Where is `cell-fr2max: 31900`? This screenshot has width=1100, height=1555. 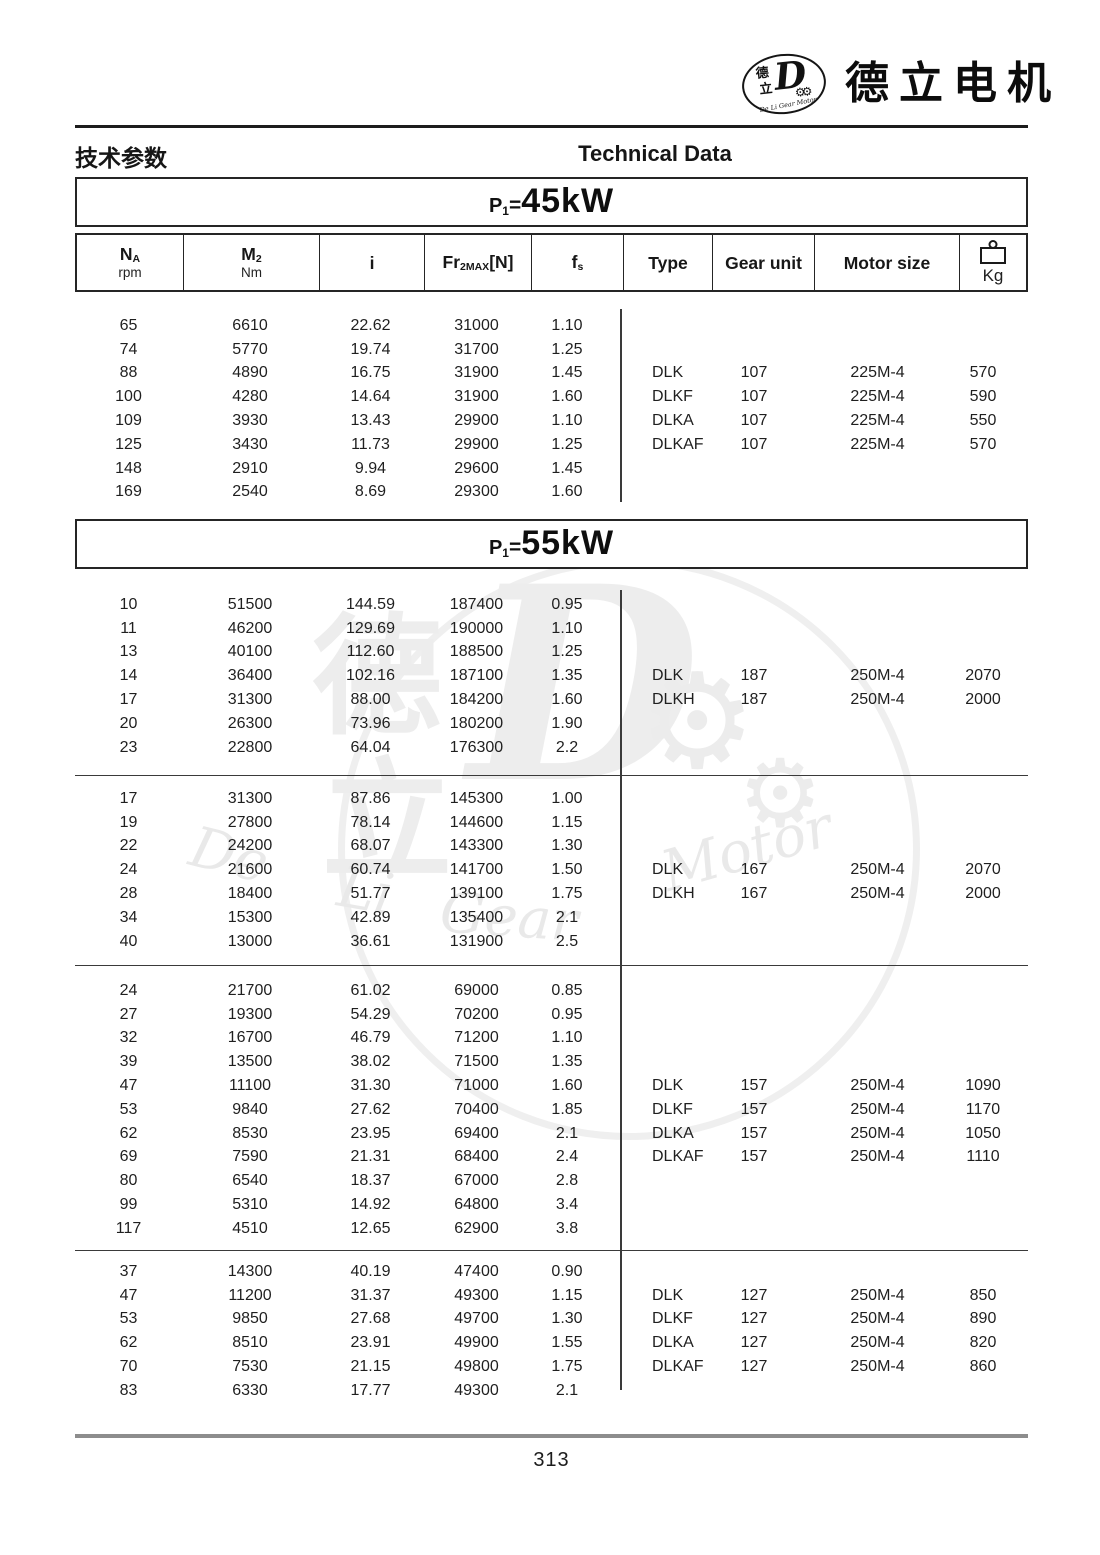
cell-fr2max: 31900 is located at coordinates (476, 397).